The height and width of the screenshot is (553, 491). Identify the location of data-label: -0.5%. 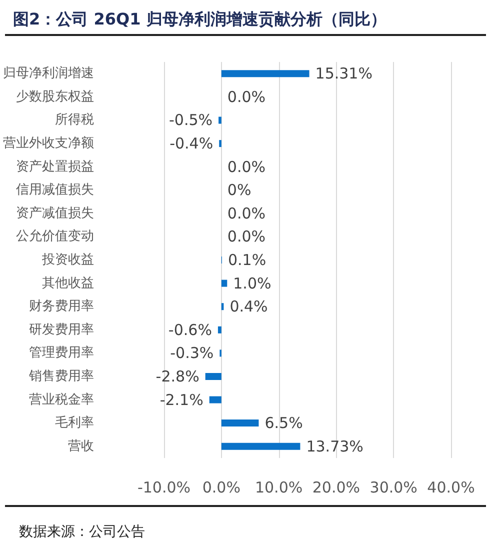
(191, 120).